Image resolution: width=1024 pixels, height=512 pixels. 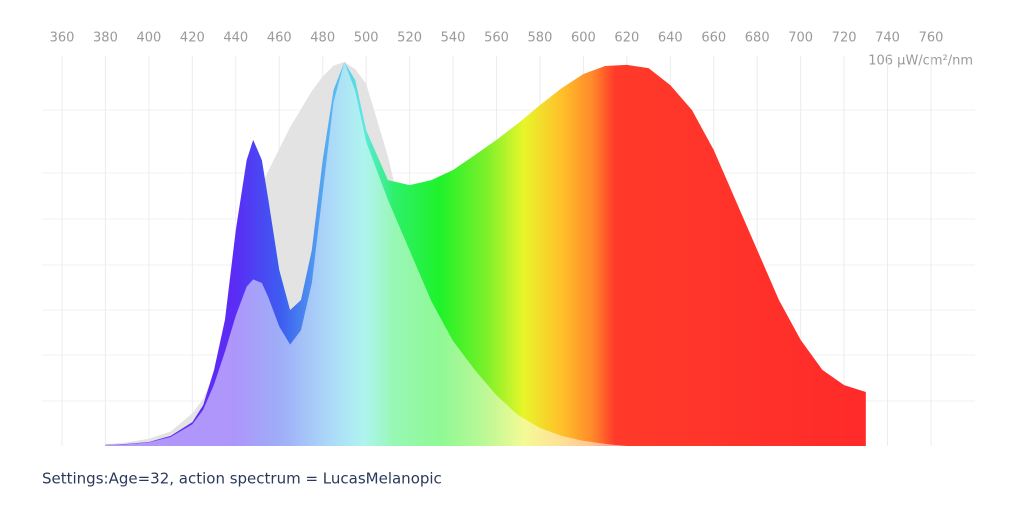 I want to click on x-tick-label: 620, so click(x=626, y=38).